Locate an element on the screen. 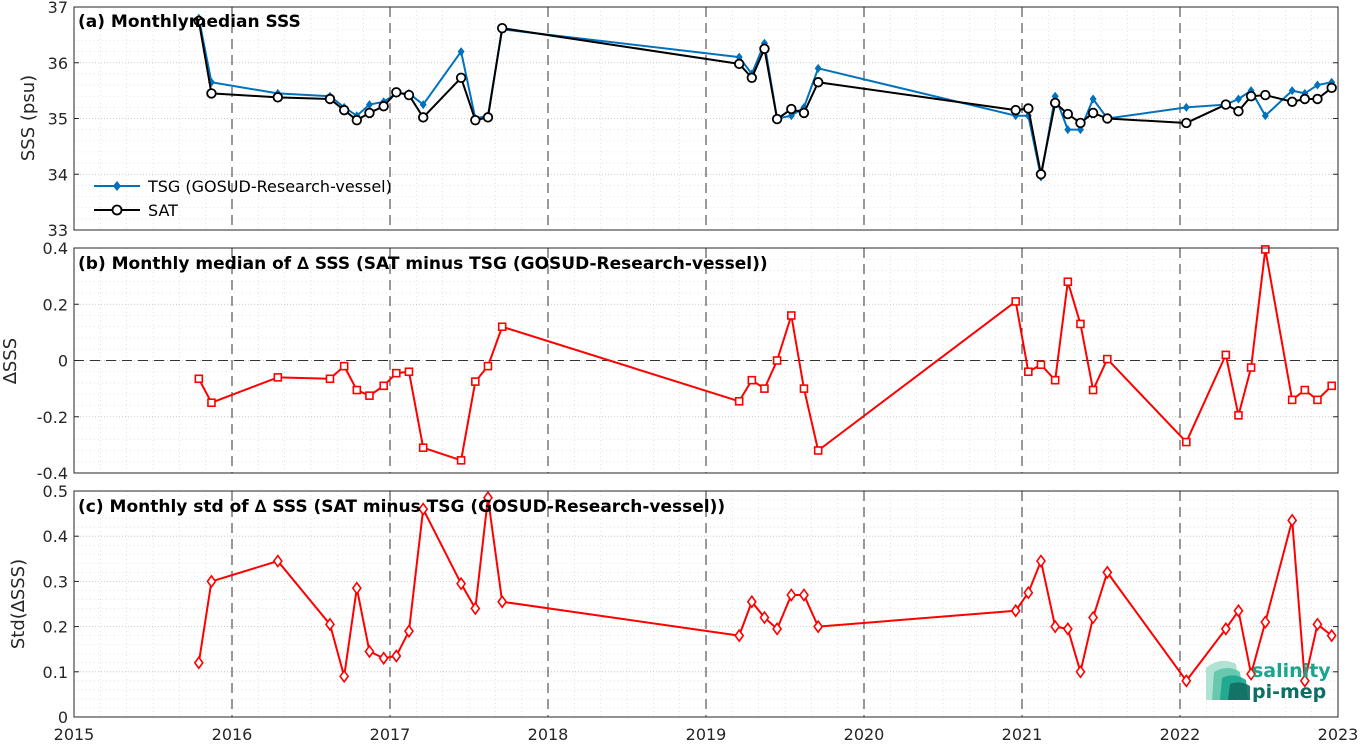 Image resolution: width=1364 pixels, height=745 pixels. x-tick-label: 2017 is located at coordinates (390, 734).